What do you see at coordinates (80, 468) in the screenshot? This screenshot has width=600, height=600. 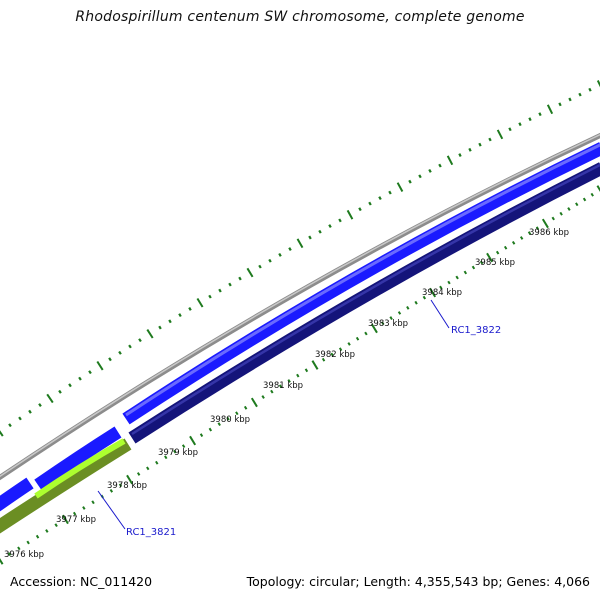 I see `rna-gene-light` at bounding box center [80, 468].